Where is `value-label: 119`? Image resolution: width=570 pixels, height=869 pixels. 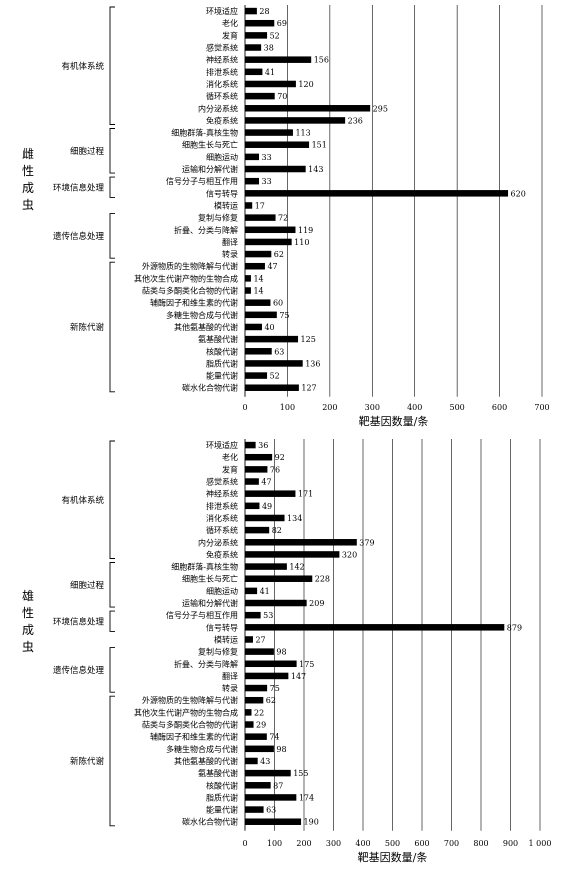
value-label: 119 is located at coordinates (305, 230).